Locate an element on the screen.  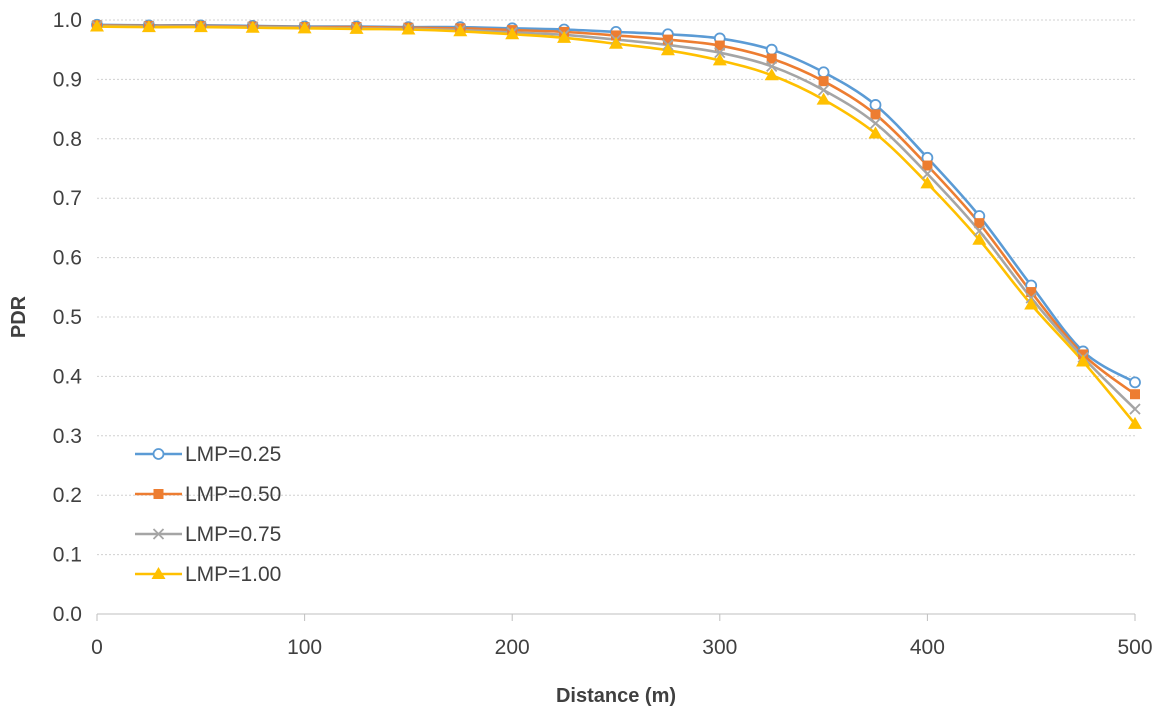
legend-label: LMP=0.50 is located at coordinates (233, 494).